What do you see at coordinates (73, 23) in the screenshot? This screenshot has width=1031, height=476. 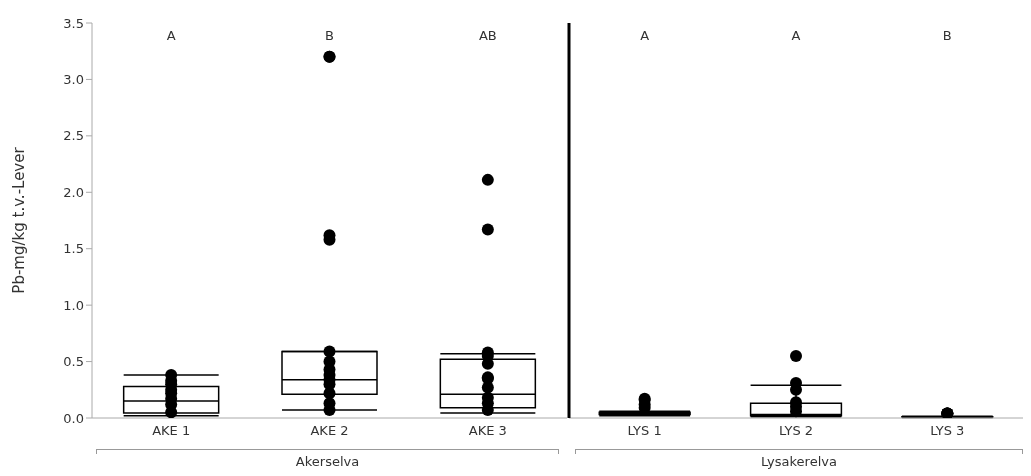 I see `y-tick-label: 3.5` at bounding box center [73, 23].